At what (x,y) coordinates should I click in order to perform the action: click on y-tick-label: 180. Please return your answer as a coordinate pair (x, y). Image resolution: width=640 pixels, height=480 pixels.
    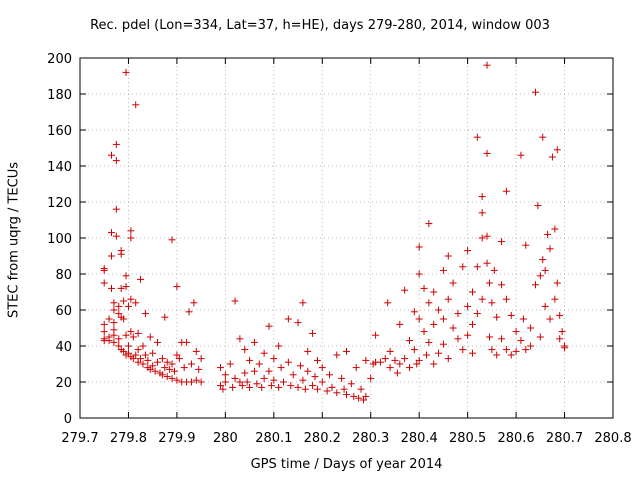
    Looking at the image, I should click on (59, 95).